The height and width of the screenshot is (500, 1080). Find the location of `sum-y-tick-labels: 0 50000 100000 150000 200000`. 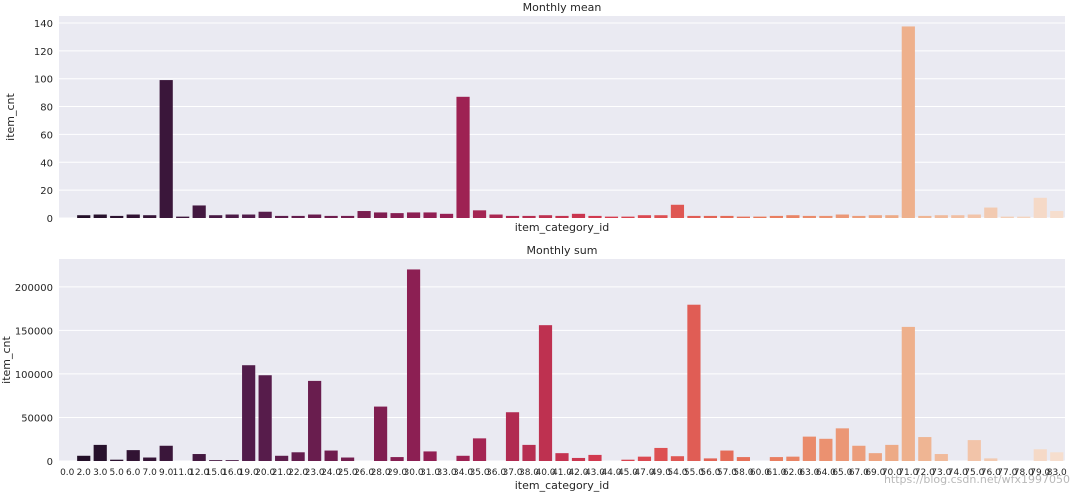

sum-y-tick-labels: 0 50000 100000 150000 200000 is located at coordinates (34, 375).